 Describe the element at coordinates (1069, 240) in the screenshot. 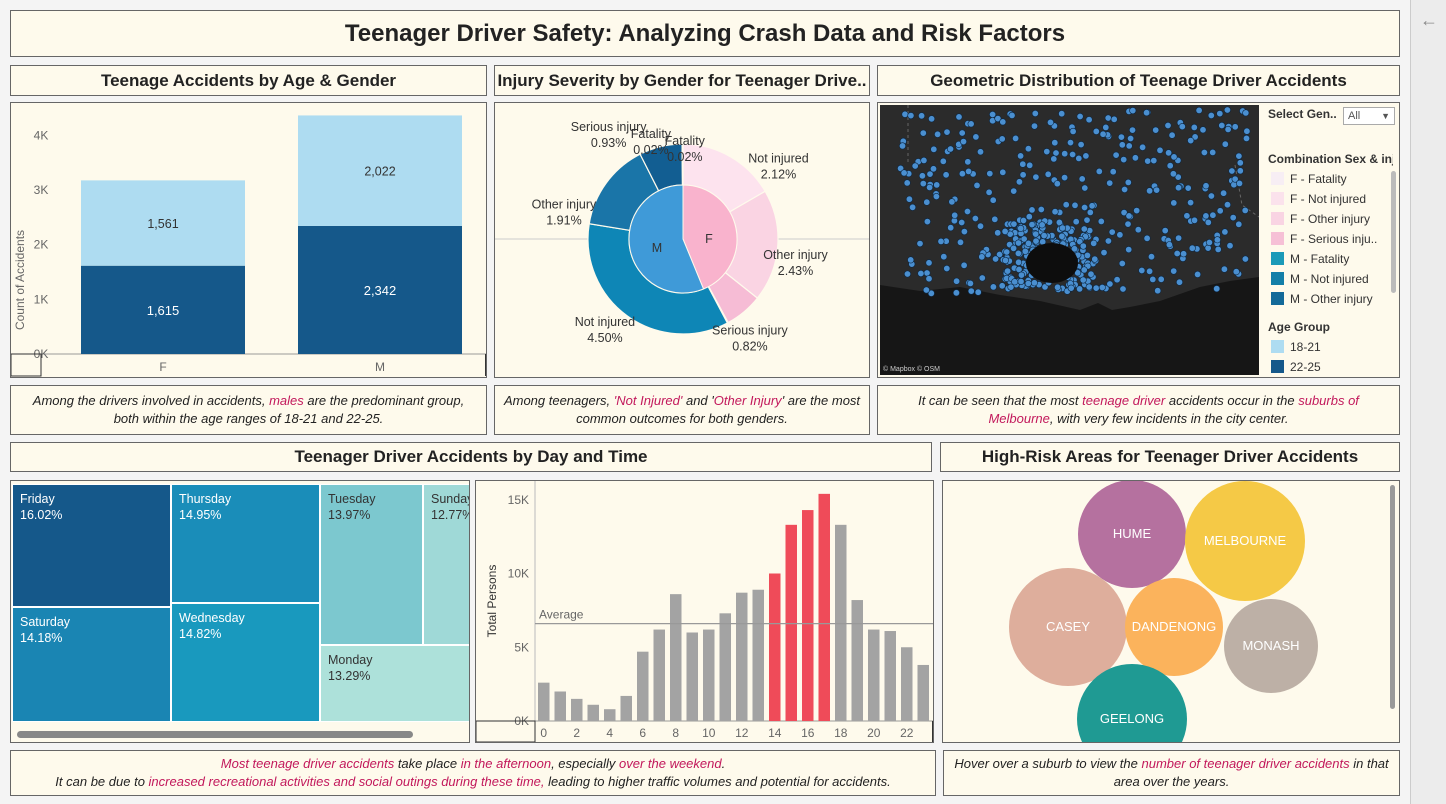

I see `geo-map: © Mapbox © OSM` at that location.